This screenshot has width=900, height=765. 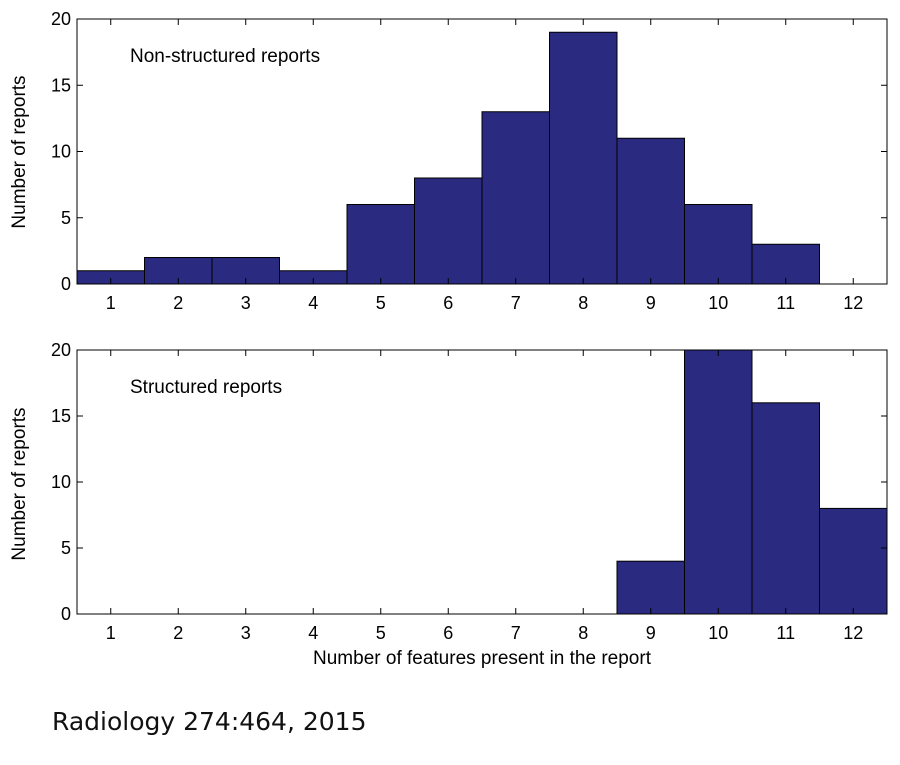 What do you see at coordinates (61, 350) in the screenshot?
I see `panel2-ytick-label: 20` at bounding box center [61, 350].